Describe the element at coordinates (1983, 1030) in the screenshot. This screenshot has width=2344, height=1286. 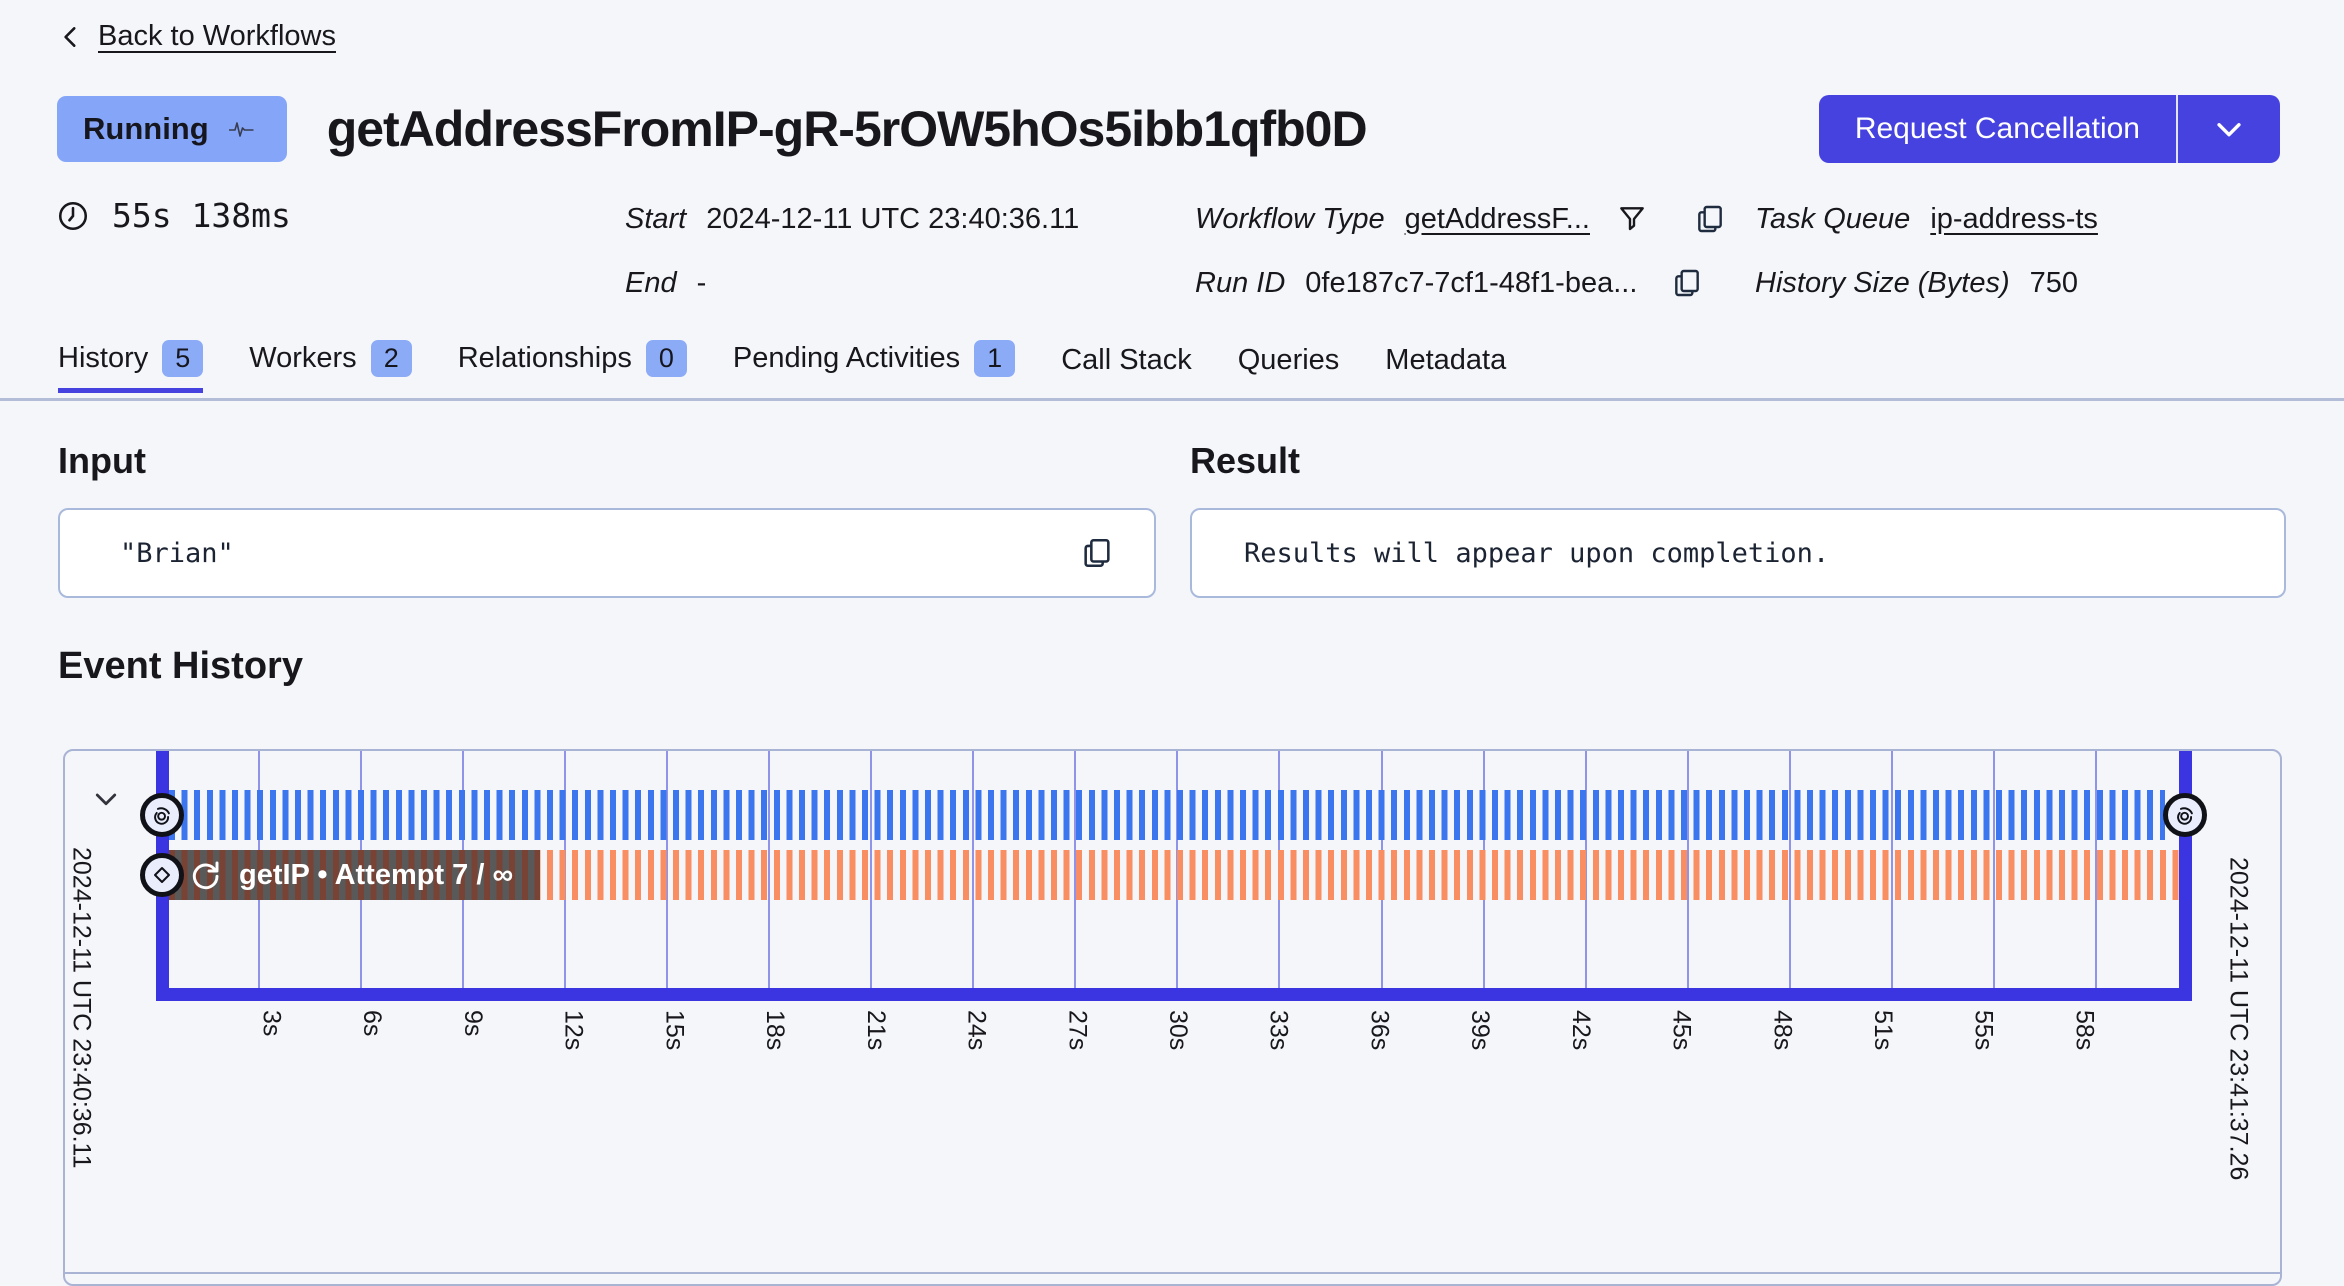
I see `tick-label: 55s` at that location.